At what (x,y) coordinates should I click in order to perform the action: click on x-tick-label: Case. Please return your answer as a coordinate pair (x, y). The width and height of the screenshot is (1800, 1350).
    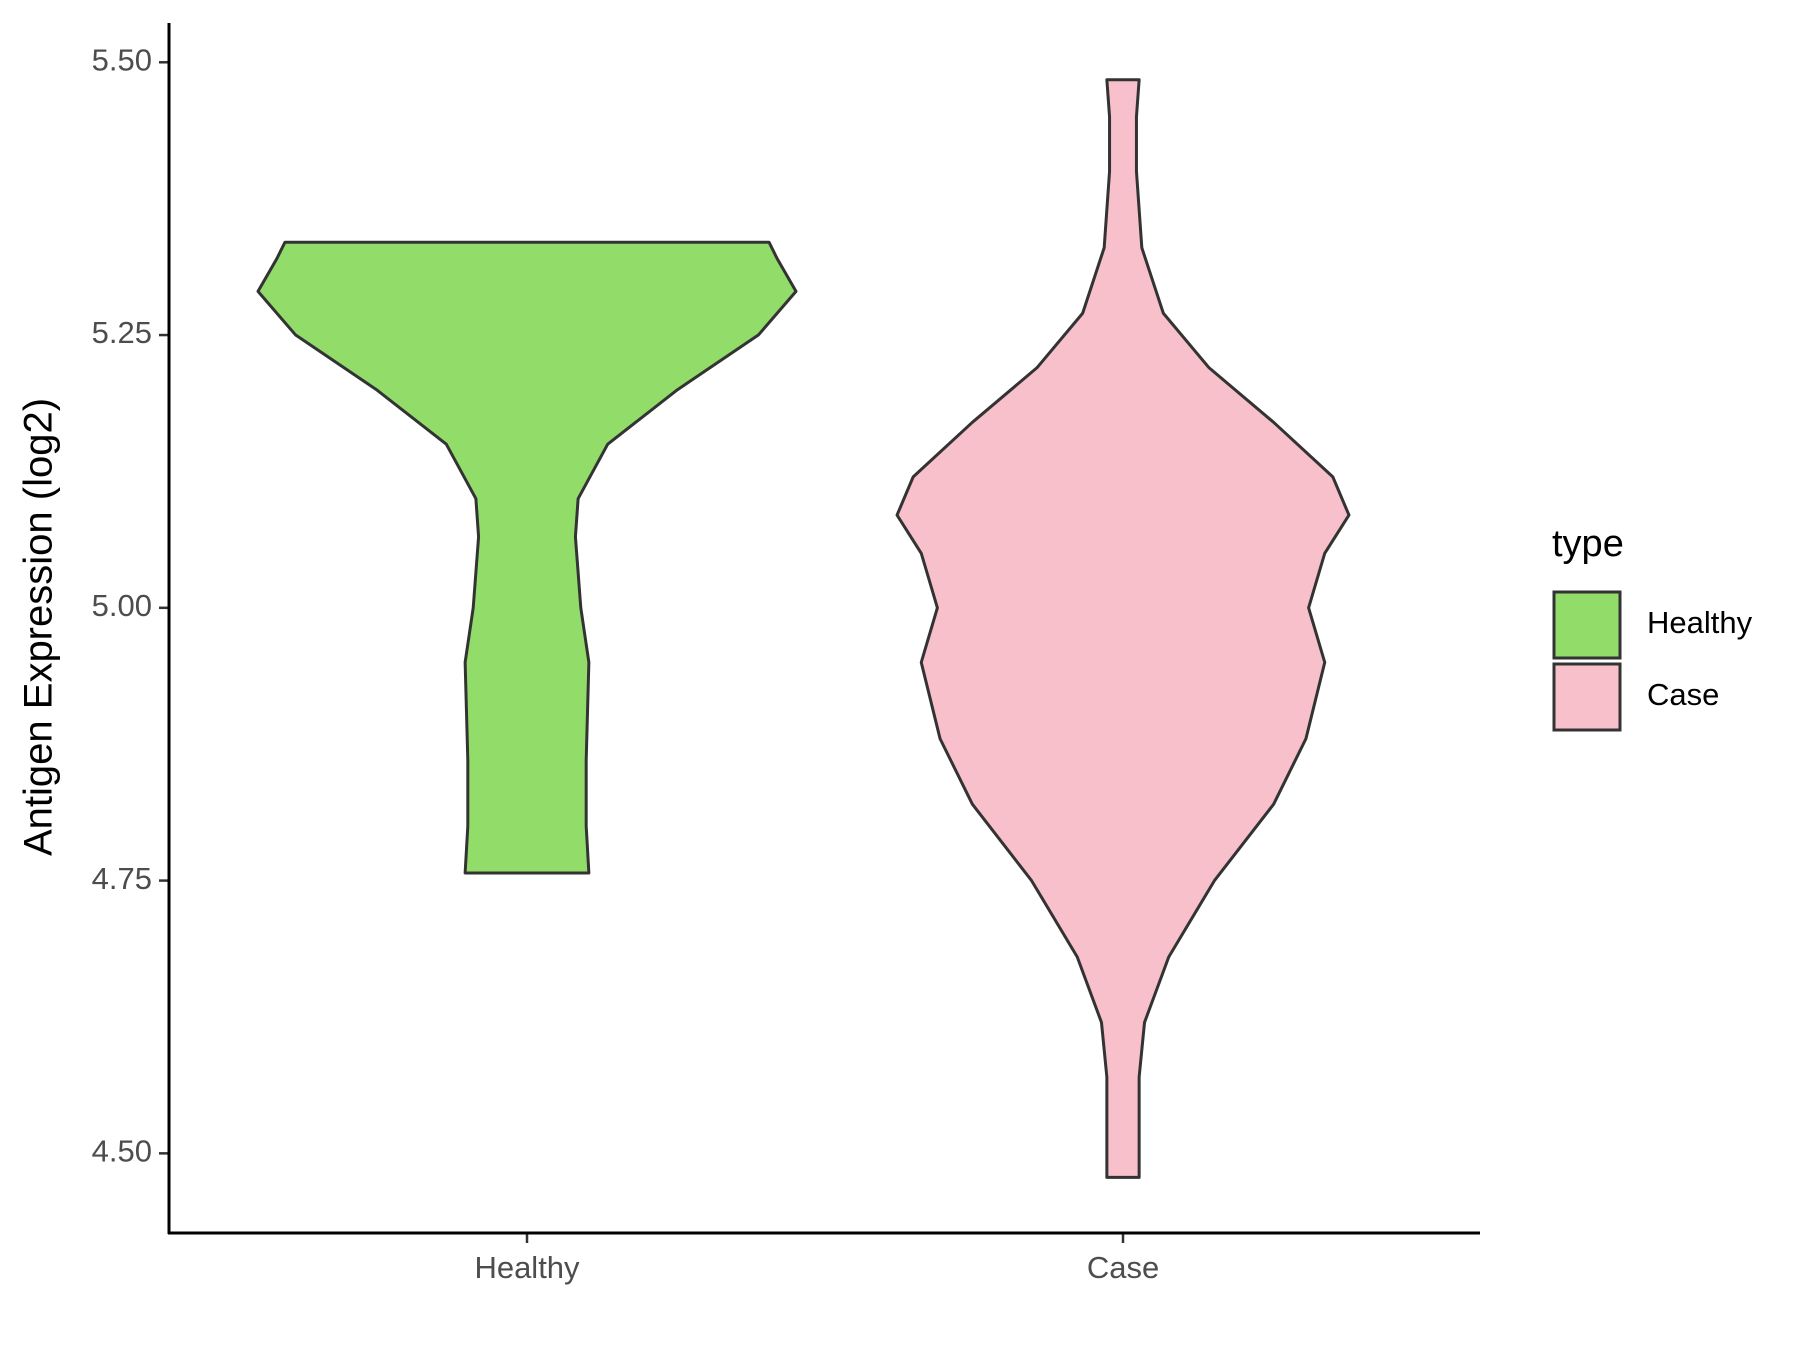
    Looking at the image, I should click on (1123, 1267).